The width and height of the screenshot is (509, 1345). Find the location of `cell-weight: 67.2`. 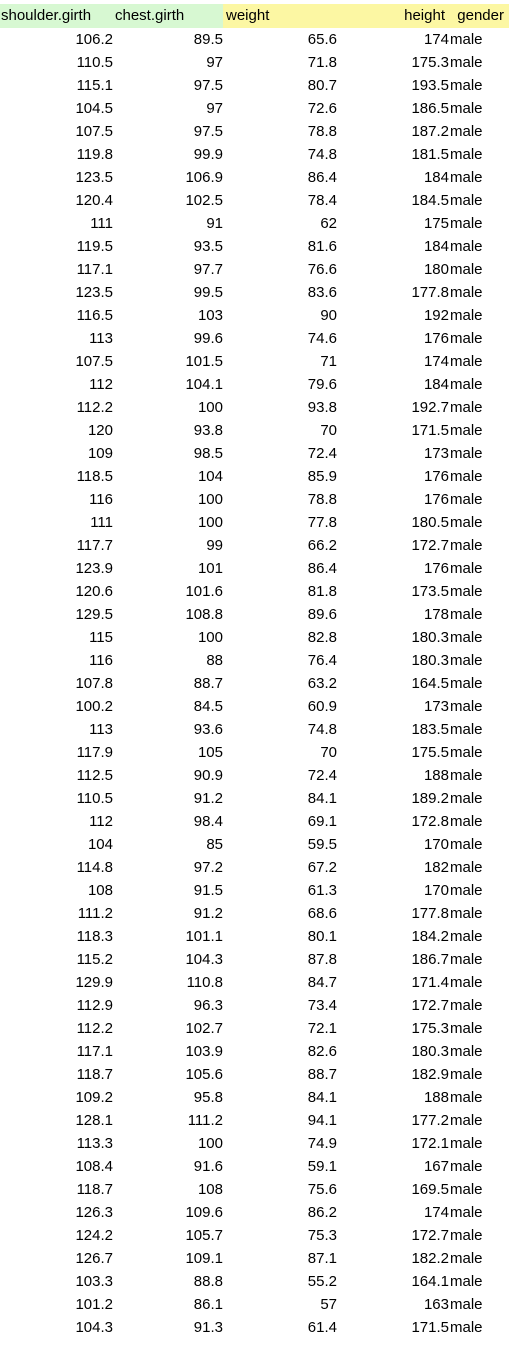

cell-weight: 67.2 is located at coordinates (322, 867).